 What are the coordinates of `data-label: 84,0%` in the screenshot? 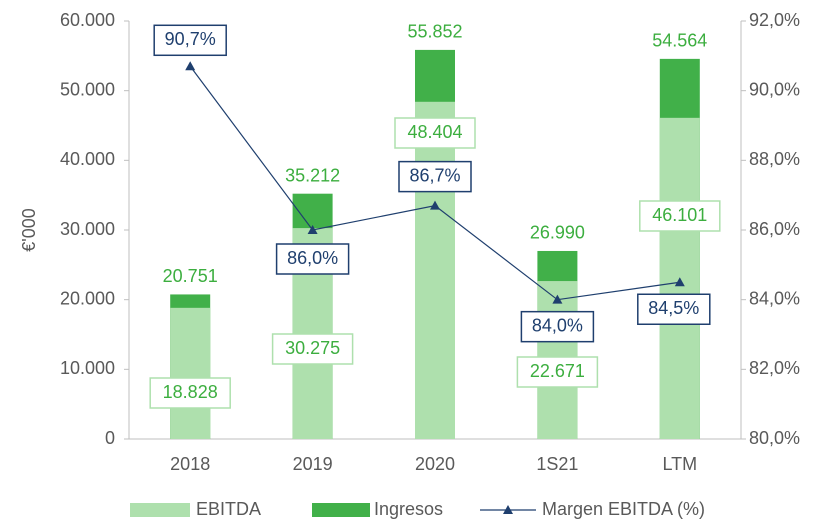 It's located at (557, 325).